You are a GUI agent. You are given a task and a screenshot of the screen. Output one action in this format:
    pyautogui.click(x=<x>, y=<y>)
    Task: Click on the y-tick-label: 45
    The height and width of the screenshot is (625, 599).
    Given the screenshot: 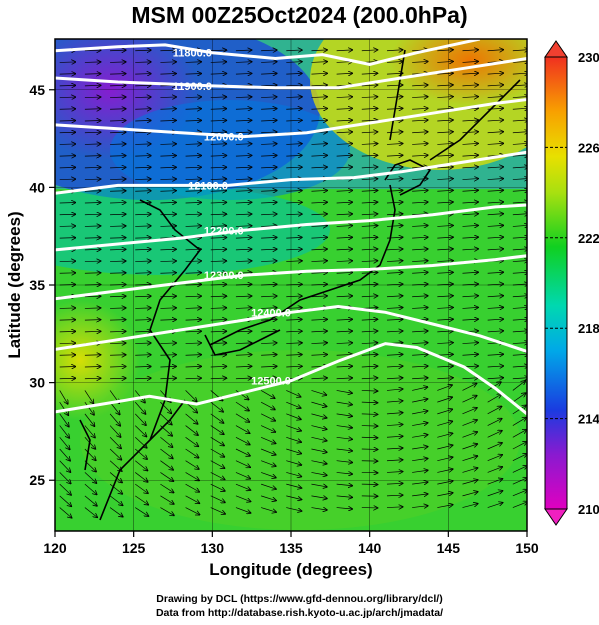 What is the action you would take?
    pyautogui.click(x=37, y=90)
    